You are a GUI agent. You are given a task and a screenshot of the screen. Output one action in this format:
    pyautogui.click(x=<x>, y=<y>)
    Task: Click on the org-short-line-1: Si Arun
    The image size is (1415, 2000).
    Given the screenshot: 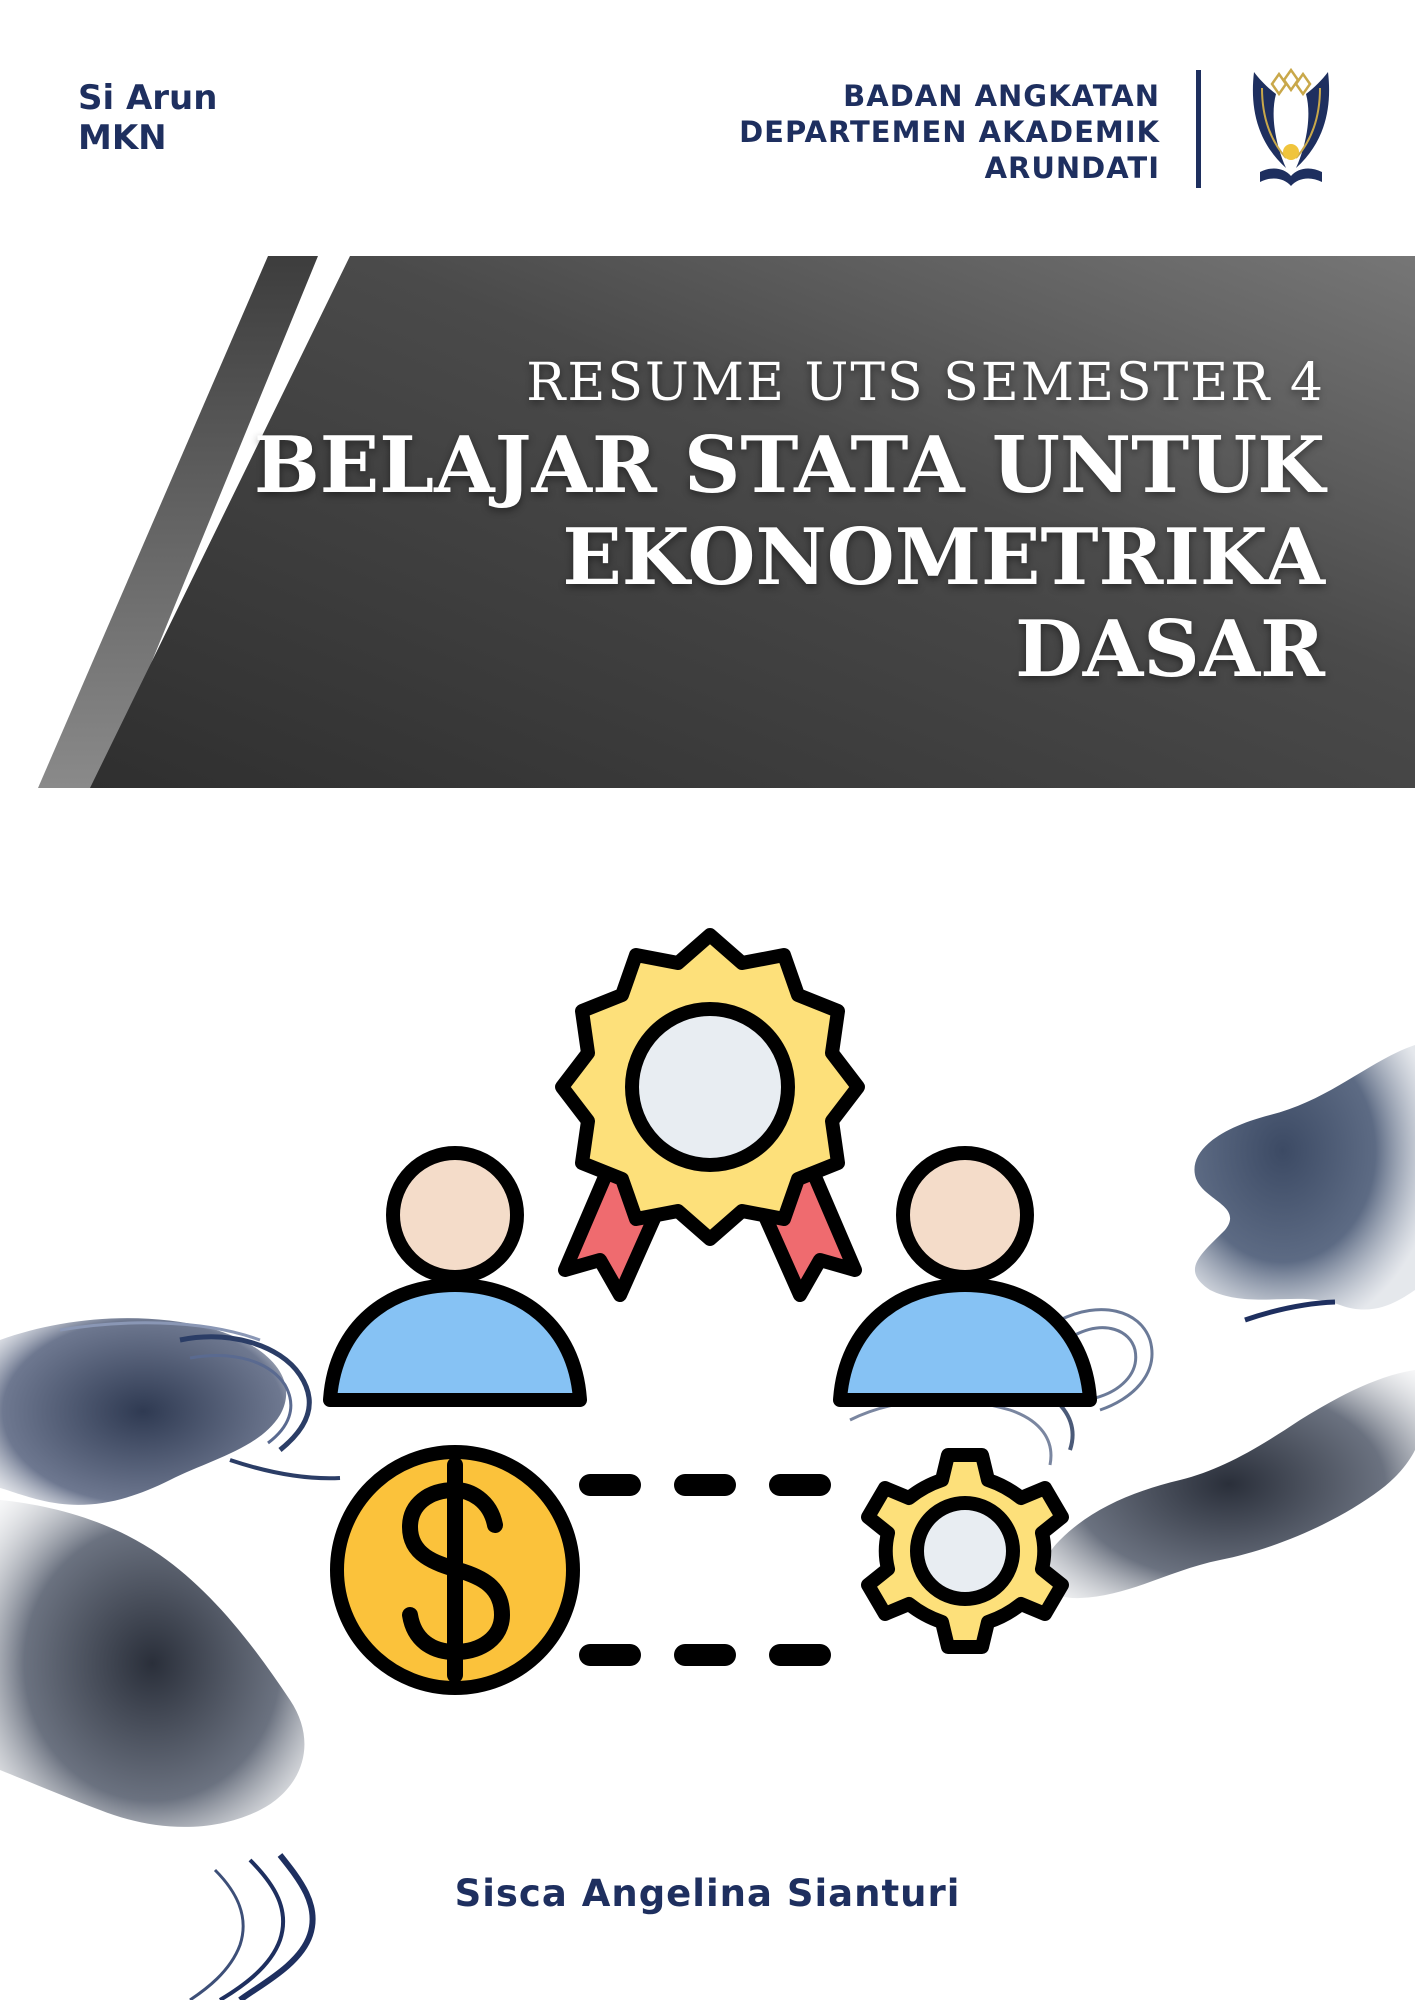 What is the action you would take?
    pyautogui.click(x=148, y=98)
    